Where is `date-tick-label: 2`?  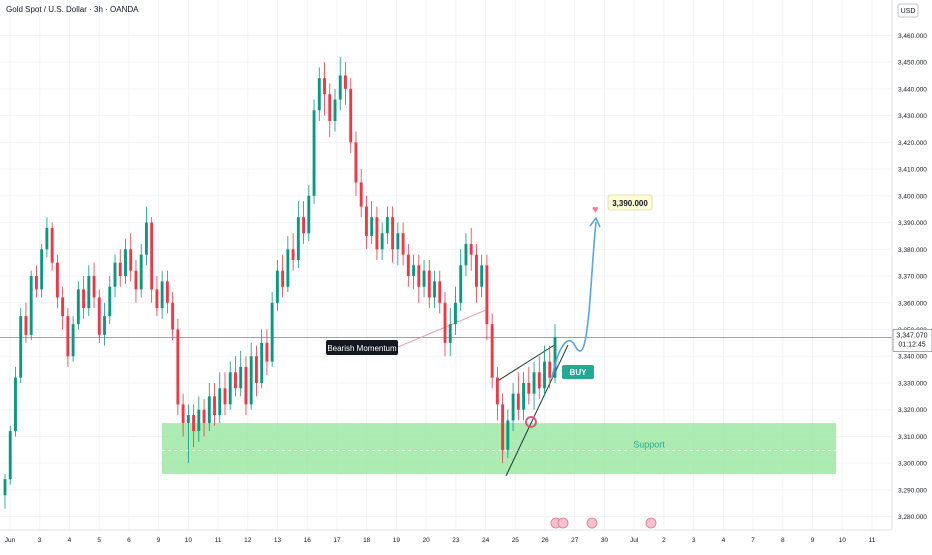
date-tick-label: 2 is located at coordinates (664, 540).